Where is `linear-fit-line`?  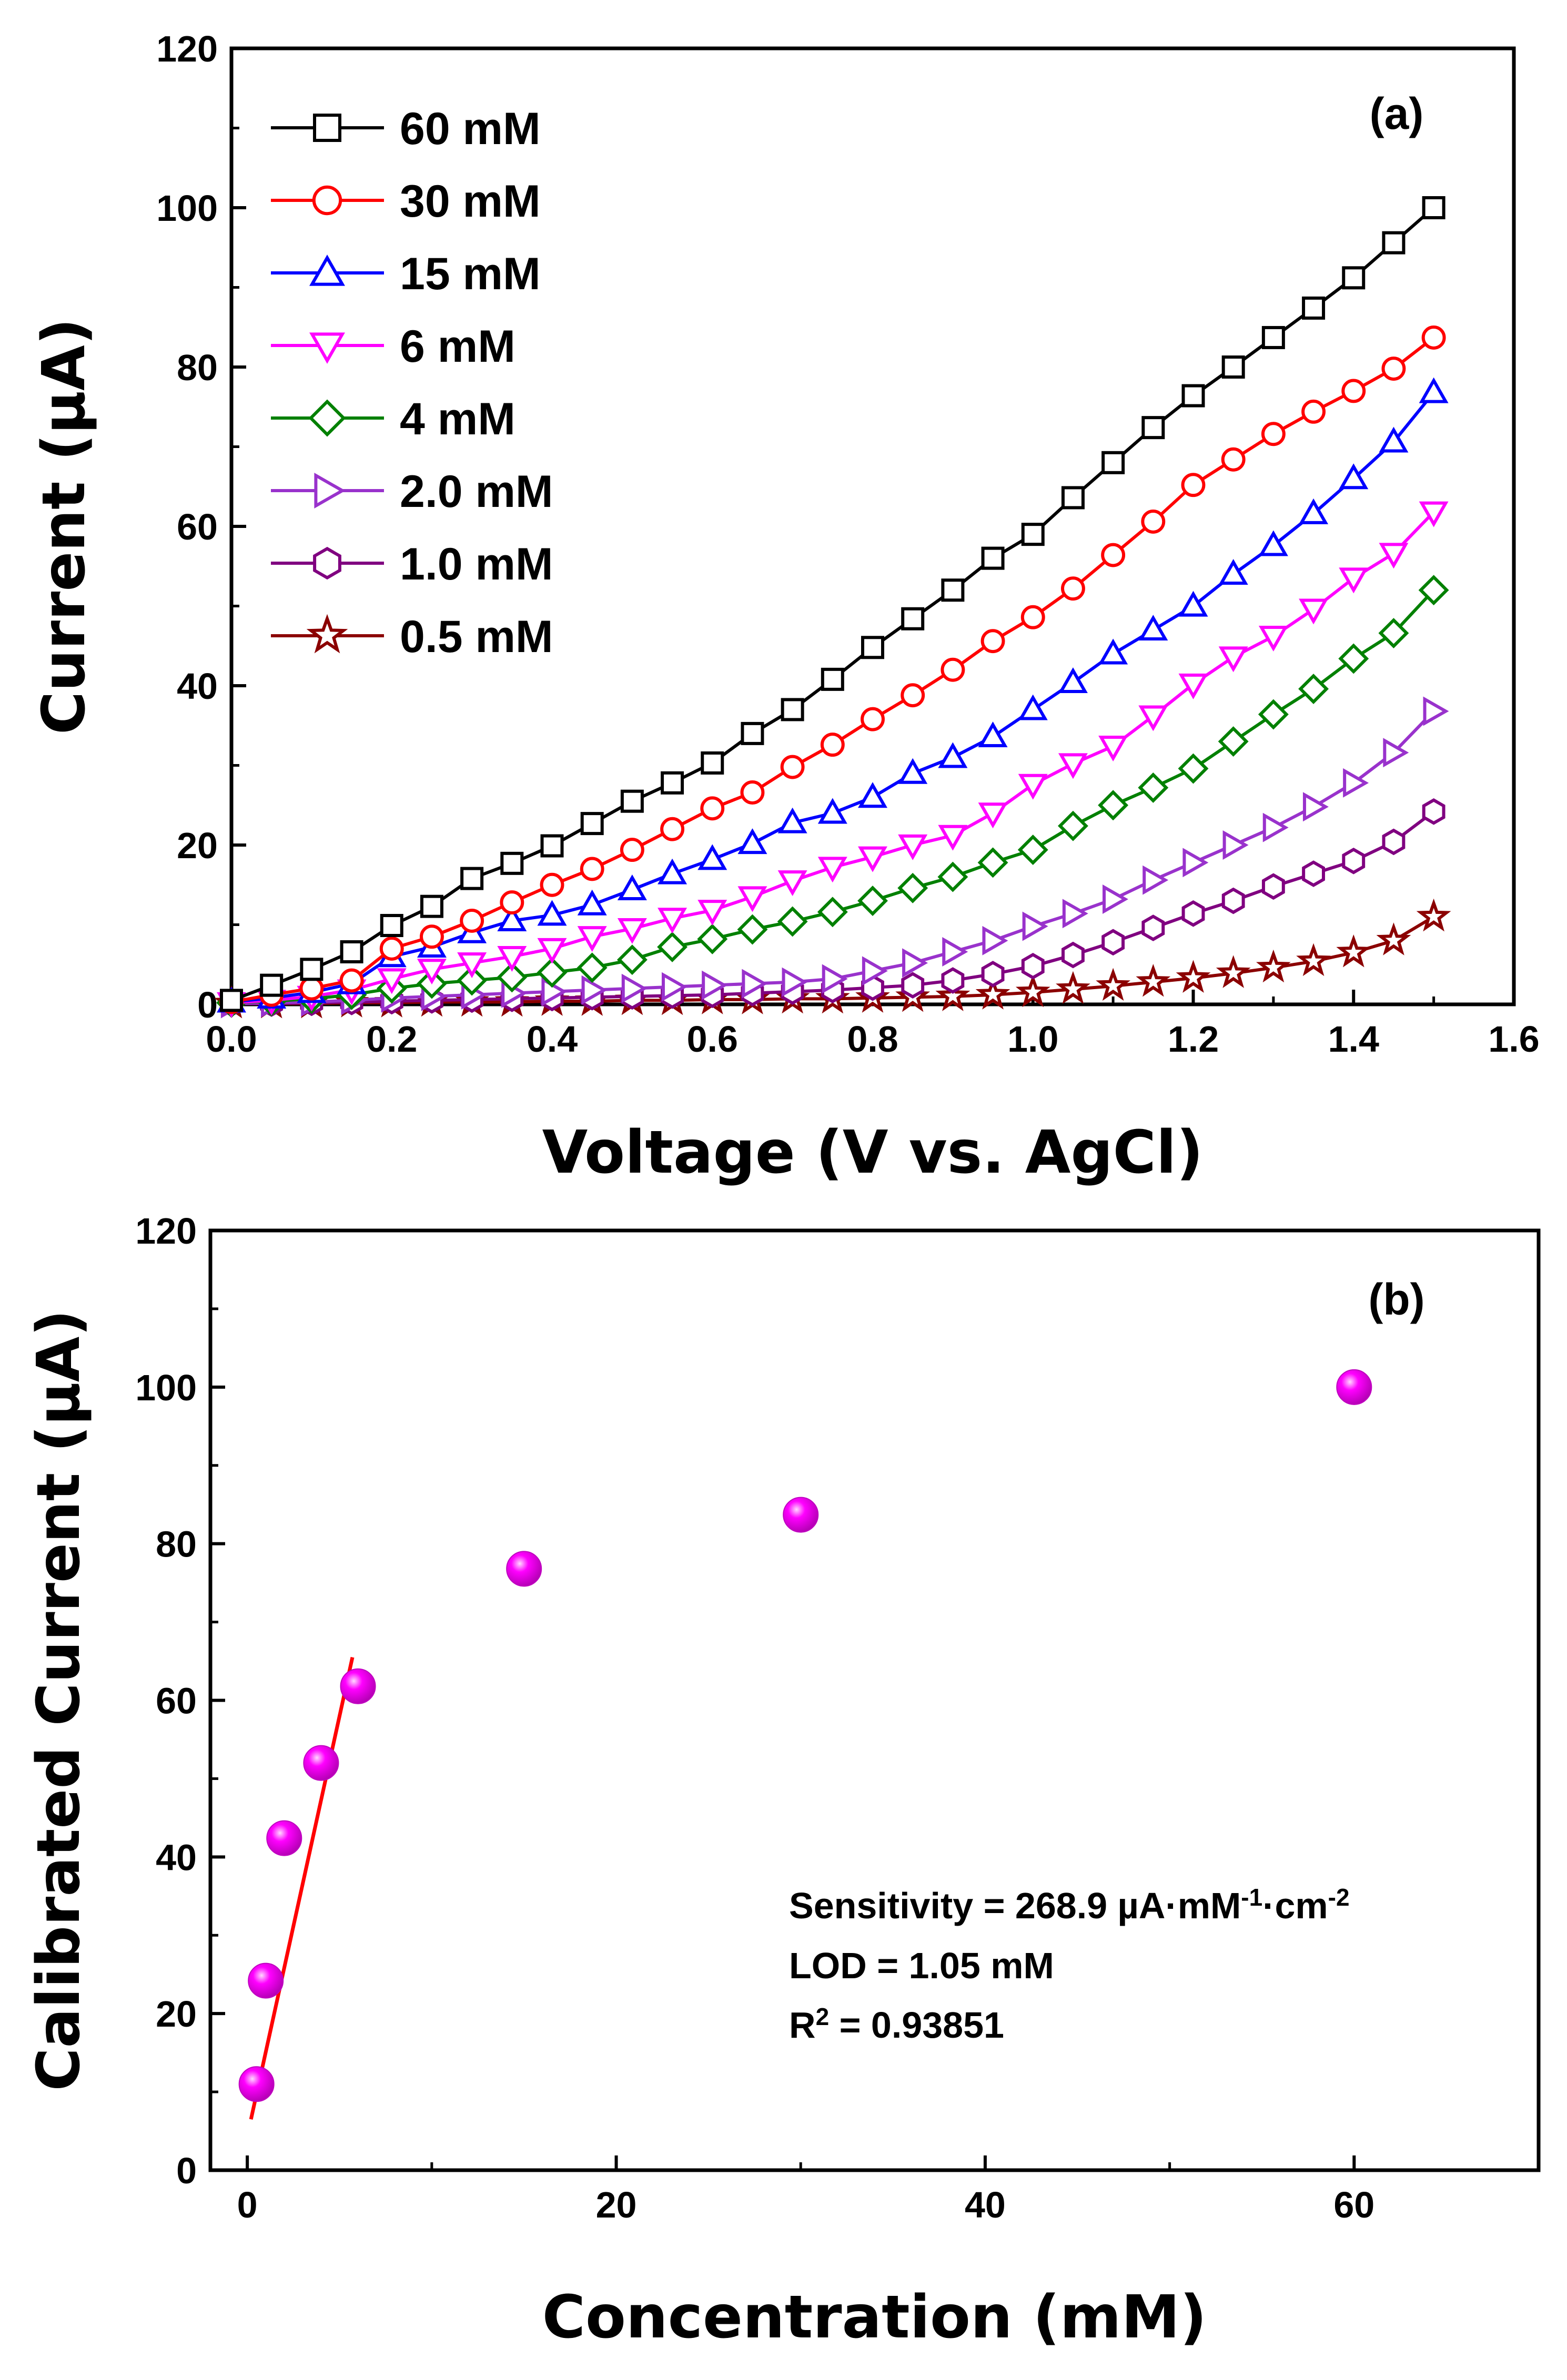
linear-fit-line is located at coordinates (302, 1888).